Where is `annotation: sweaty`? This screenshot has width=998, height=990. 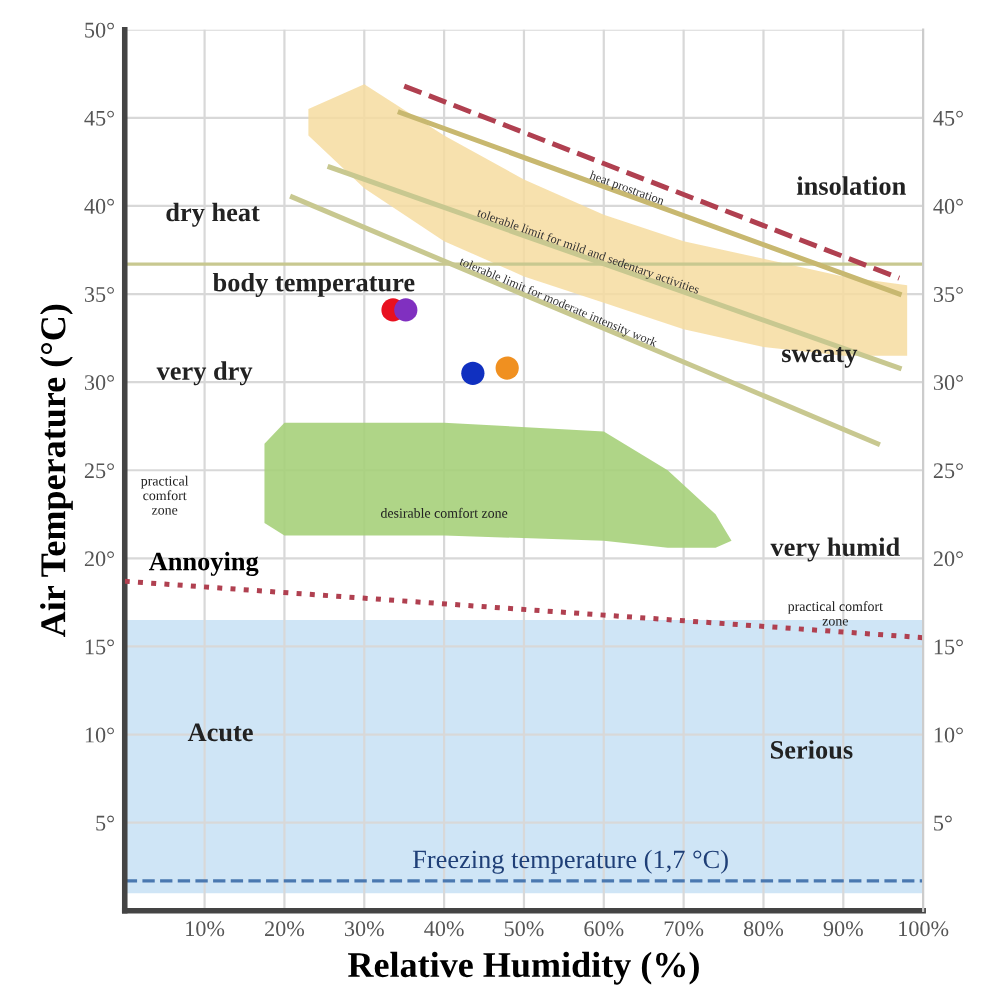
annotation: sweaty is located at coordinates (820, 357).